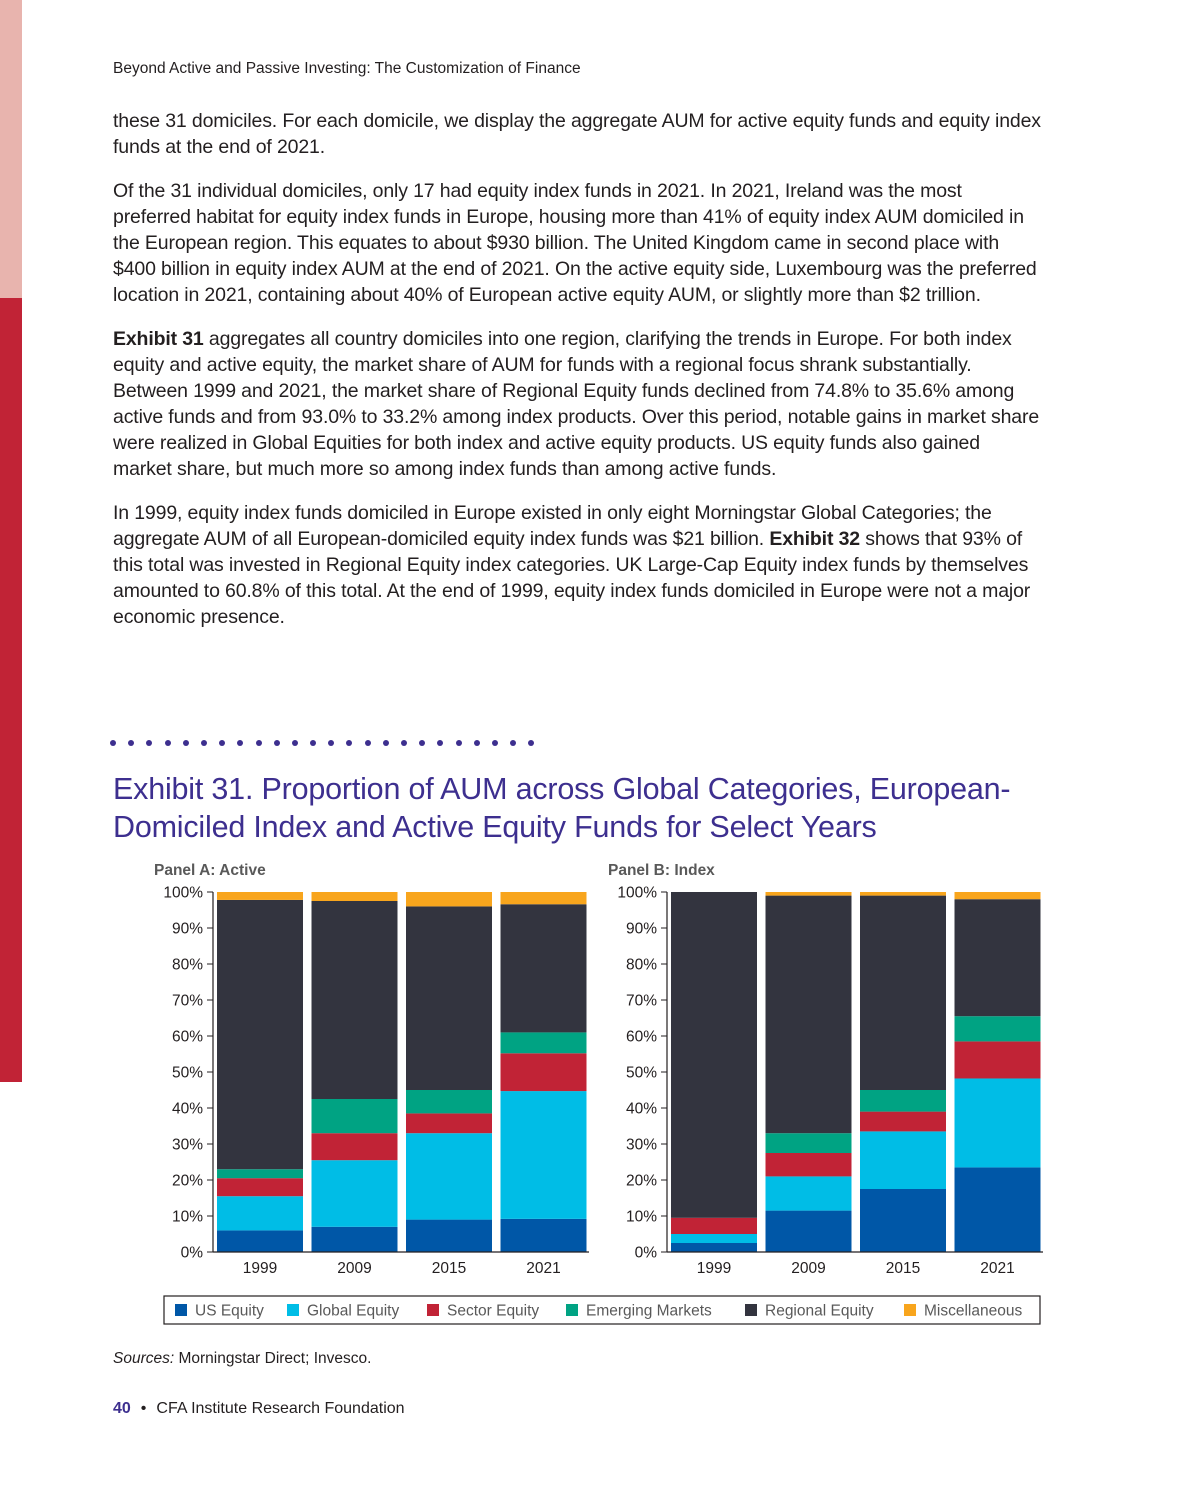  What do you see at coordinates (192, 1253) in the screenshot?
I see `y-tick-label: 0%` at bounding box center [192, 1253].